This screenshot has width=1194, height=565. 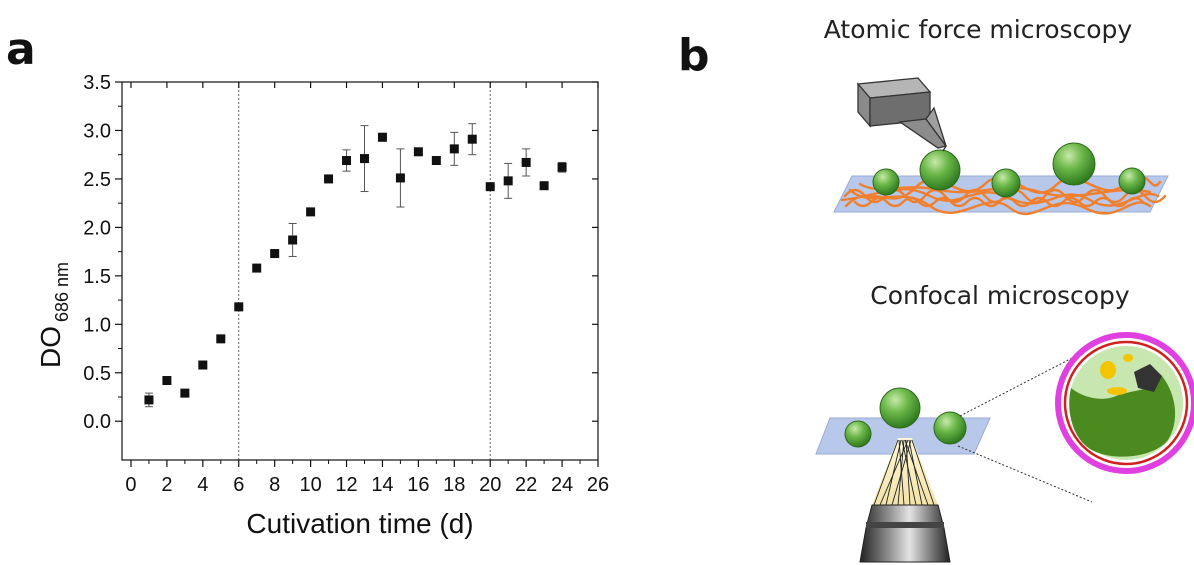 I want to click on x-tick-label: 4, so click(x=202, y=485).